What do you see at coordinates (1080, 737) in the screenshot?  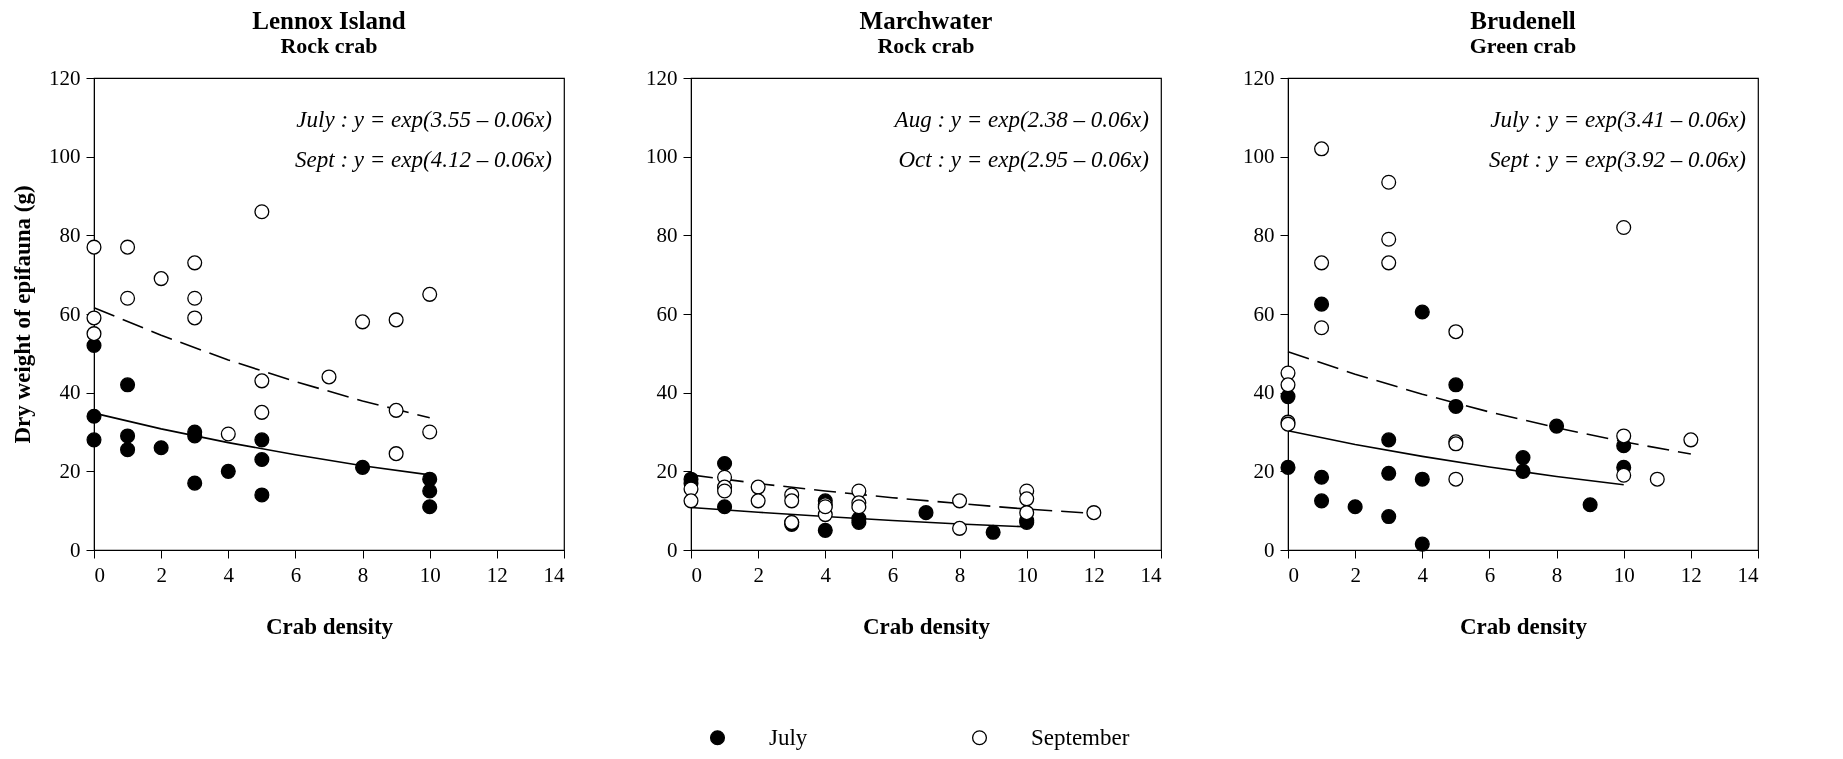 I see `legend-label: September` at bounding box center [1080, 737].